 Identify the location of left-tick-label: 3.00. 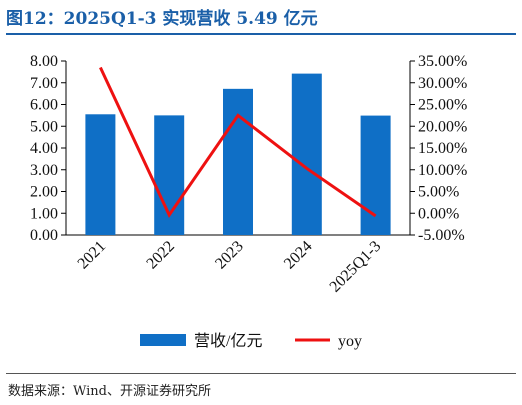
(44, 170).